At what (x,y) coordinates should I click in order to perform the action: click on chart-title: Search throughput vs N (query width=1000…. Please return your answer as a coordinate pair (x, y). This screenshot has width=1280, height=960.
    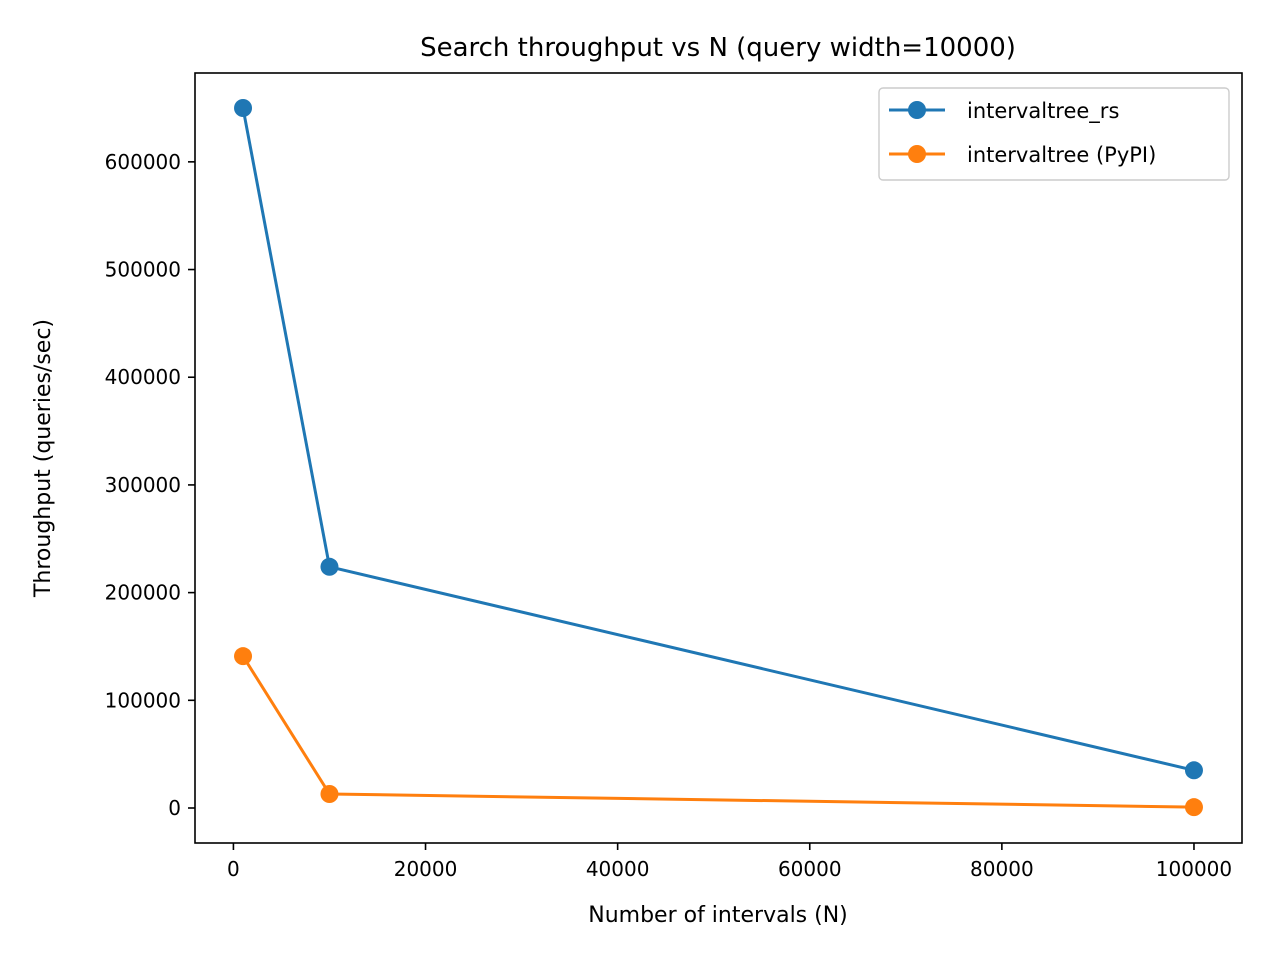
    Looking at the image, I should click on (718, 48).